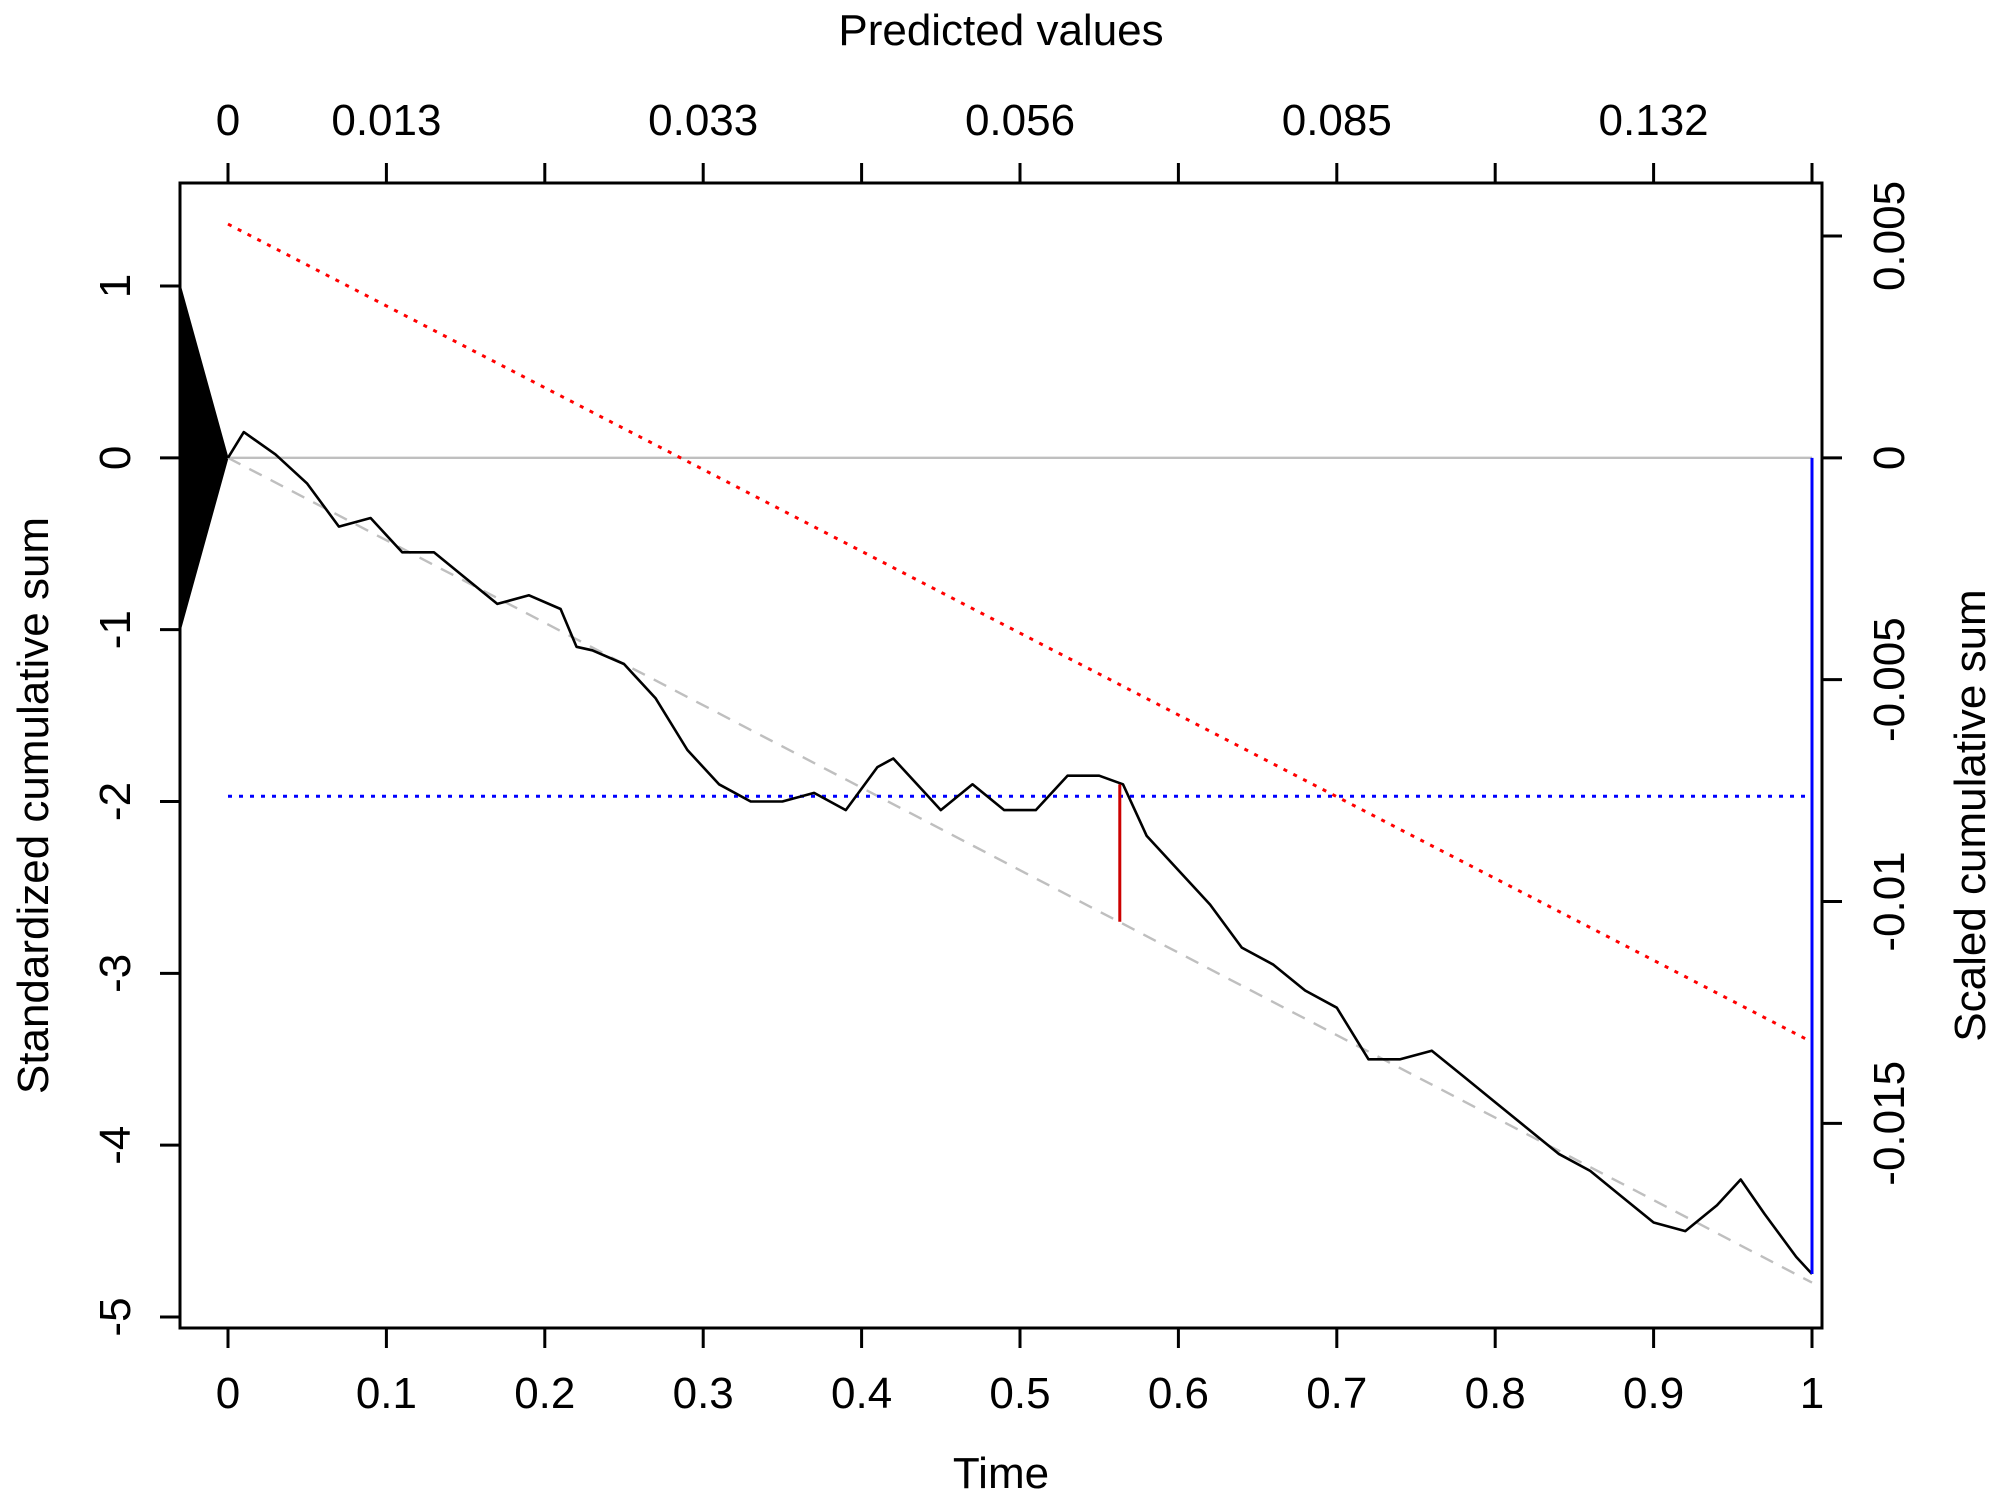 This screenshot has width=2000, height=1500. I want to click on right-tick-label: -0.005, so click(1889, 679).